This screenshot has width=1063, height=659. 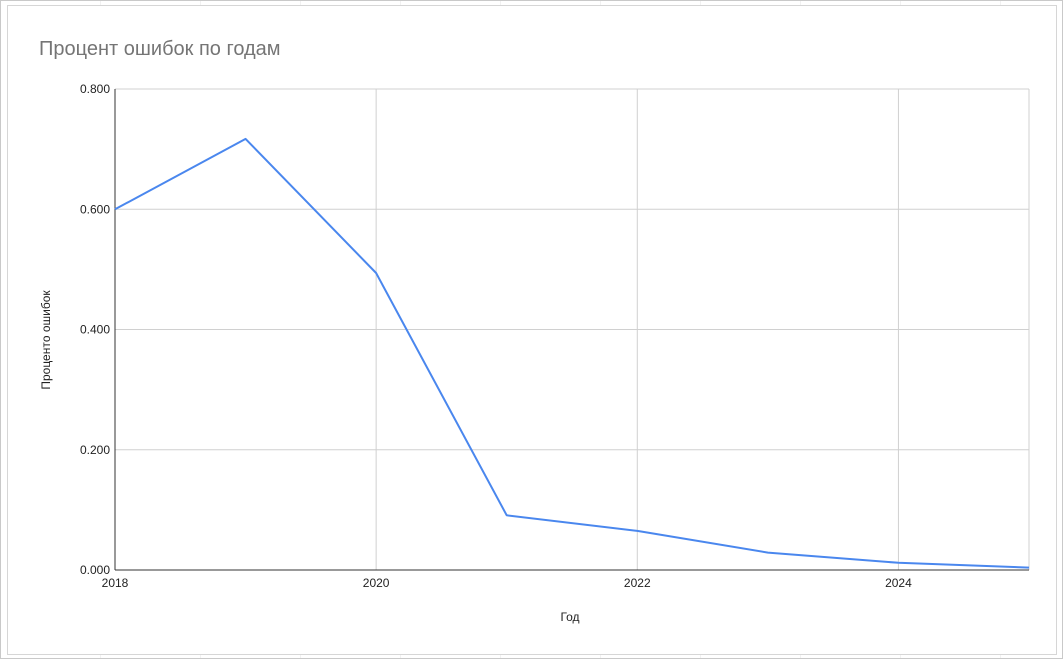 What do you see at coordinates (637, 583) in the screenshot?
I see `x-tick-label: 2022` at bounding box center [637, 583].